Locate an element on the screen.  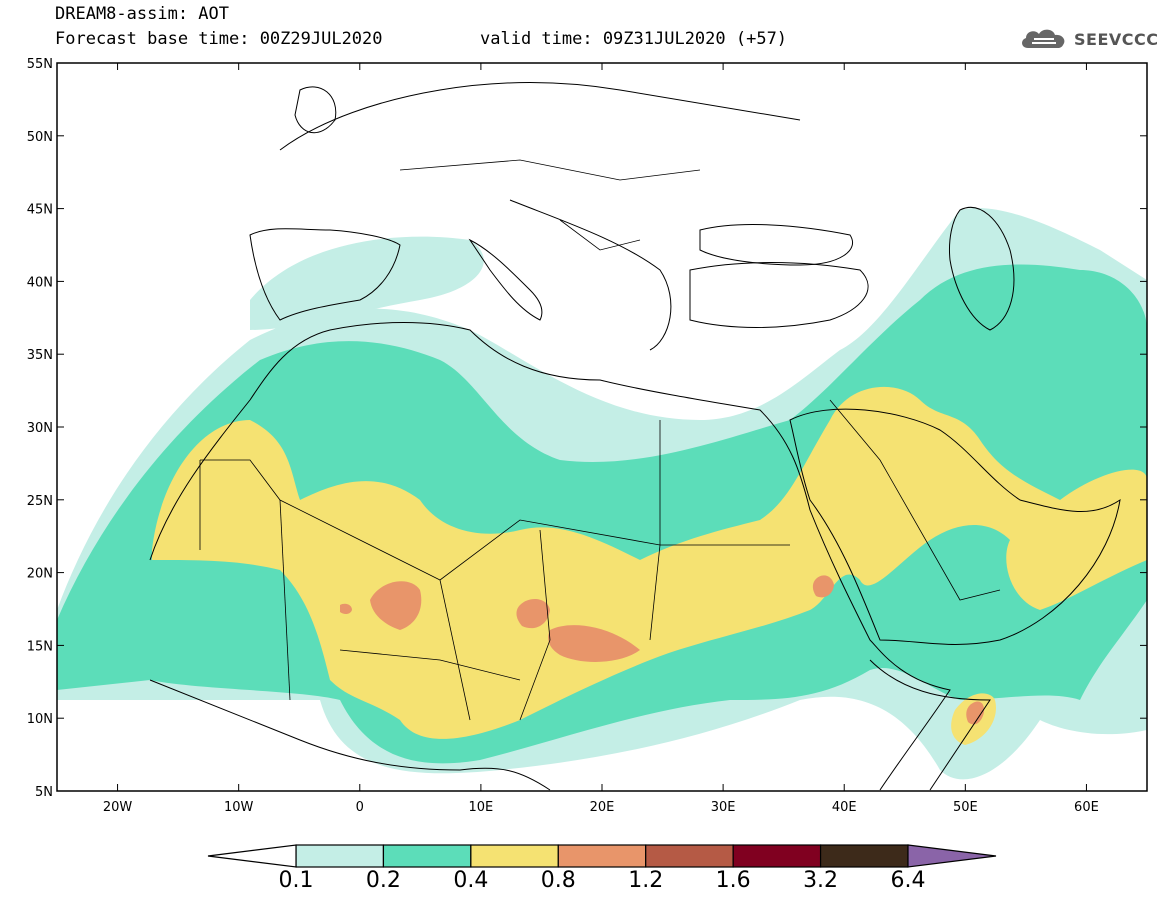
lat-tick-label: 50N is located at coordinates (40, 137).